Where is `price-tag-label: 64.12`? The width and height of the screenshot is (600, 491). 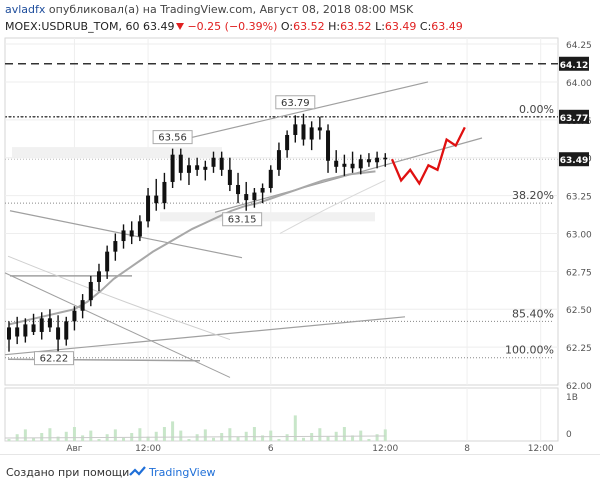
price-tag-label: 64.12 is located at coordinates (574, 66).